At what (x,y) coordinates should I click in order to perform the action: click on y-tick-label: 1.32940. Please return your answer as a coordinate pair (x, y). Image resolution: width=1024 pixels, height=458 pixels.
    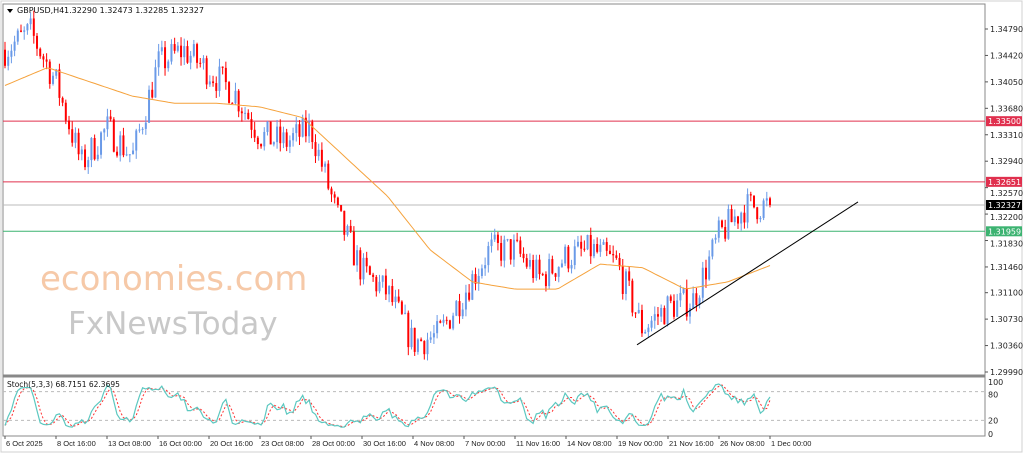
    Looking at the image, I should click on (1006, 161).